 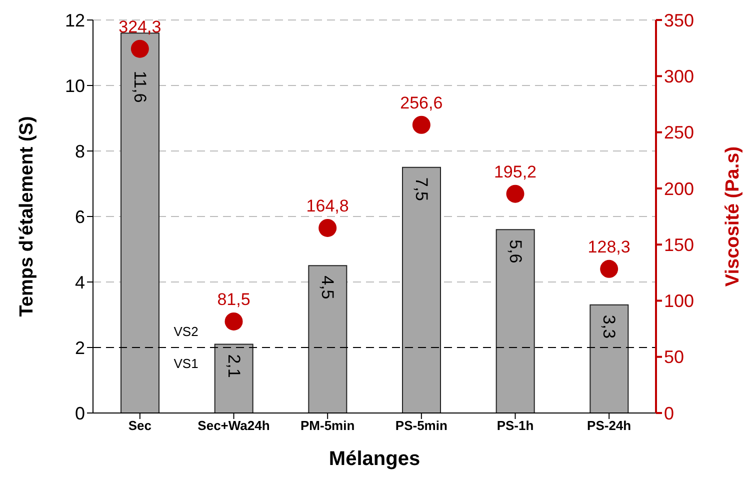 What do you see at coordinates (328, 288) in the screenshot?
I see `data-label: 4,5` at bounding box center [328, 288].